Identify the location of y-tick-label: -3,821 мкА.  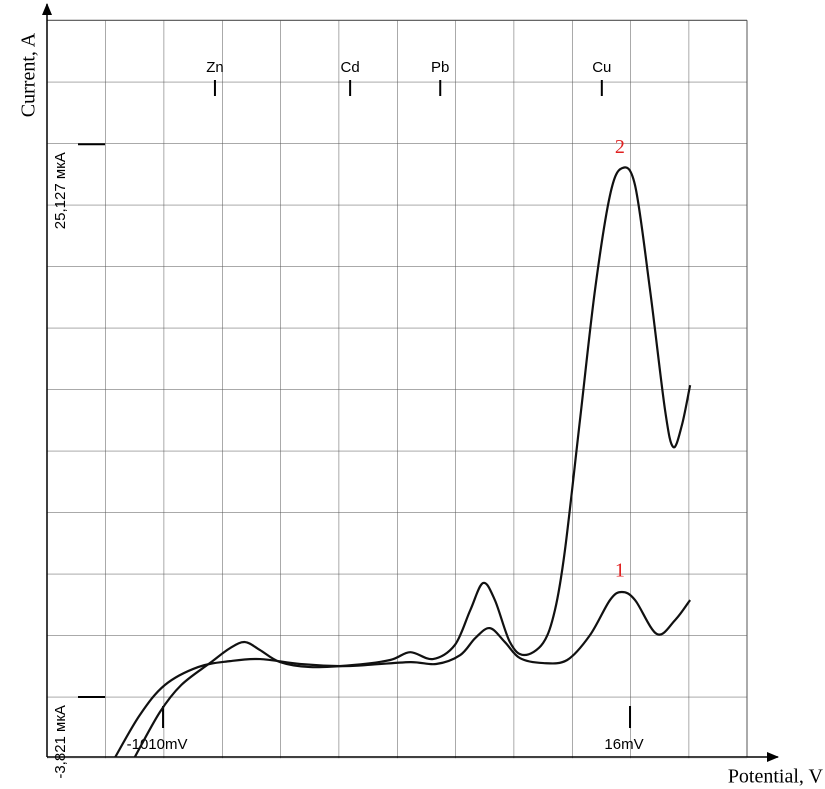
(60, 742).